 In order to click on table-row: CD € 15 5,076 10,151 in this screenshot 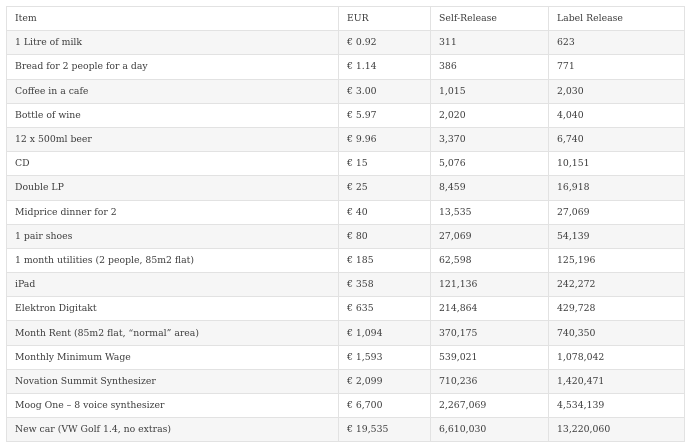, I will do `click(345, 164)`.